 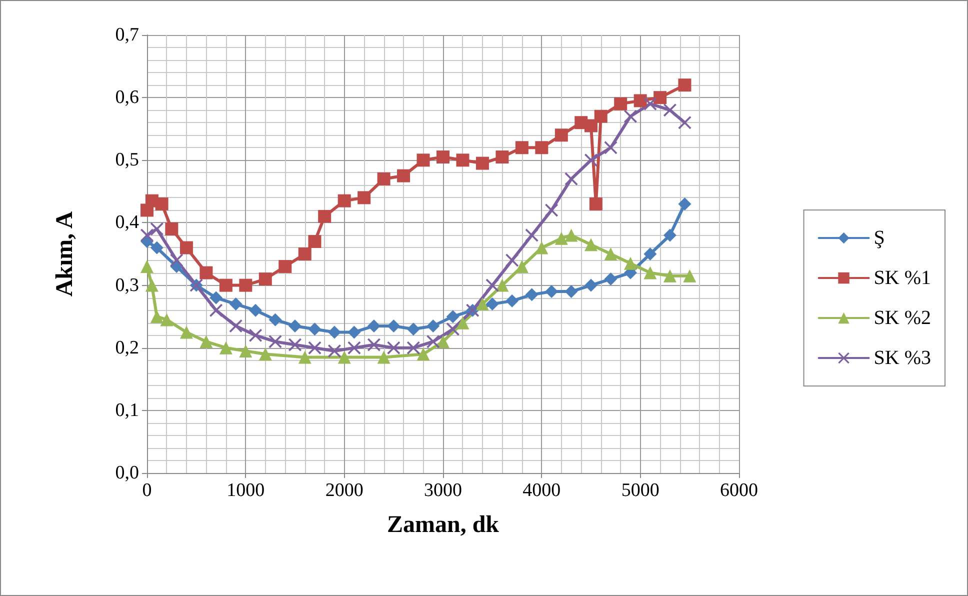 What do you see at coordinates (541, 490) in the screenshot?
I see `x-tick-label: 4000` at bounding box center [541, 490].